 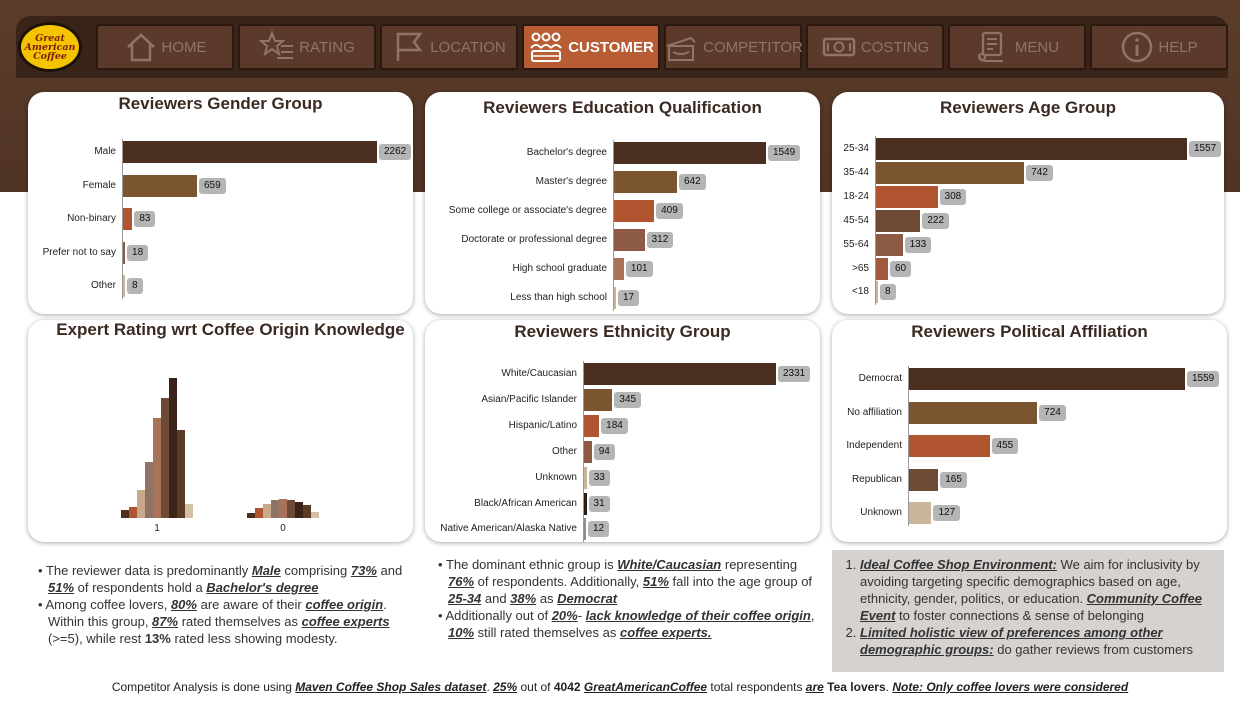 I want to click on bar-category-label: Hispanic/Latino, so click(x=542, y=425).